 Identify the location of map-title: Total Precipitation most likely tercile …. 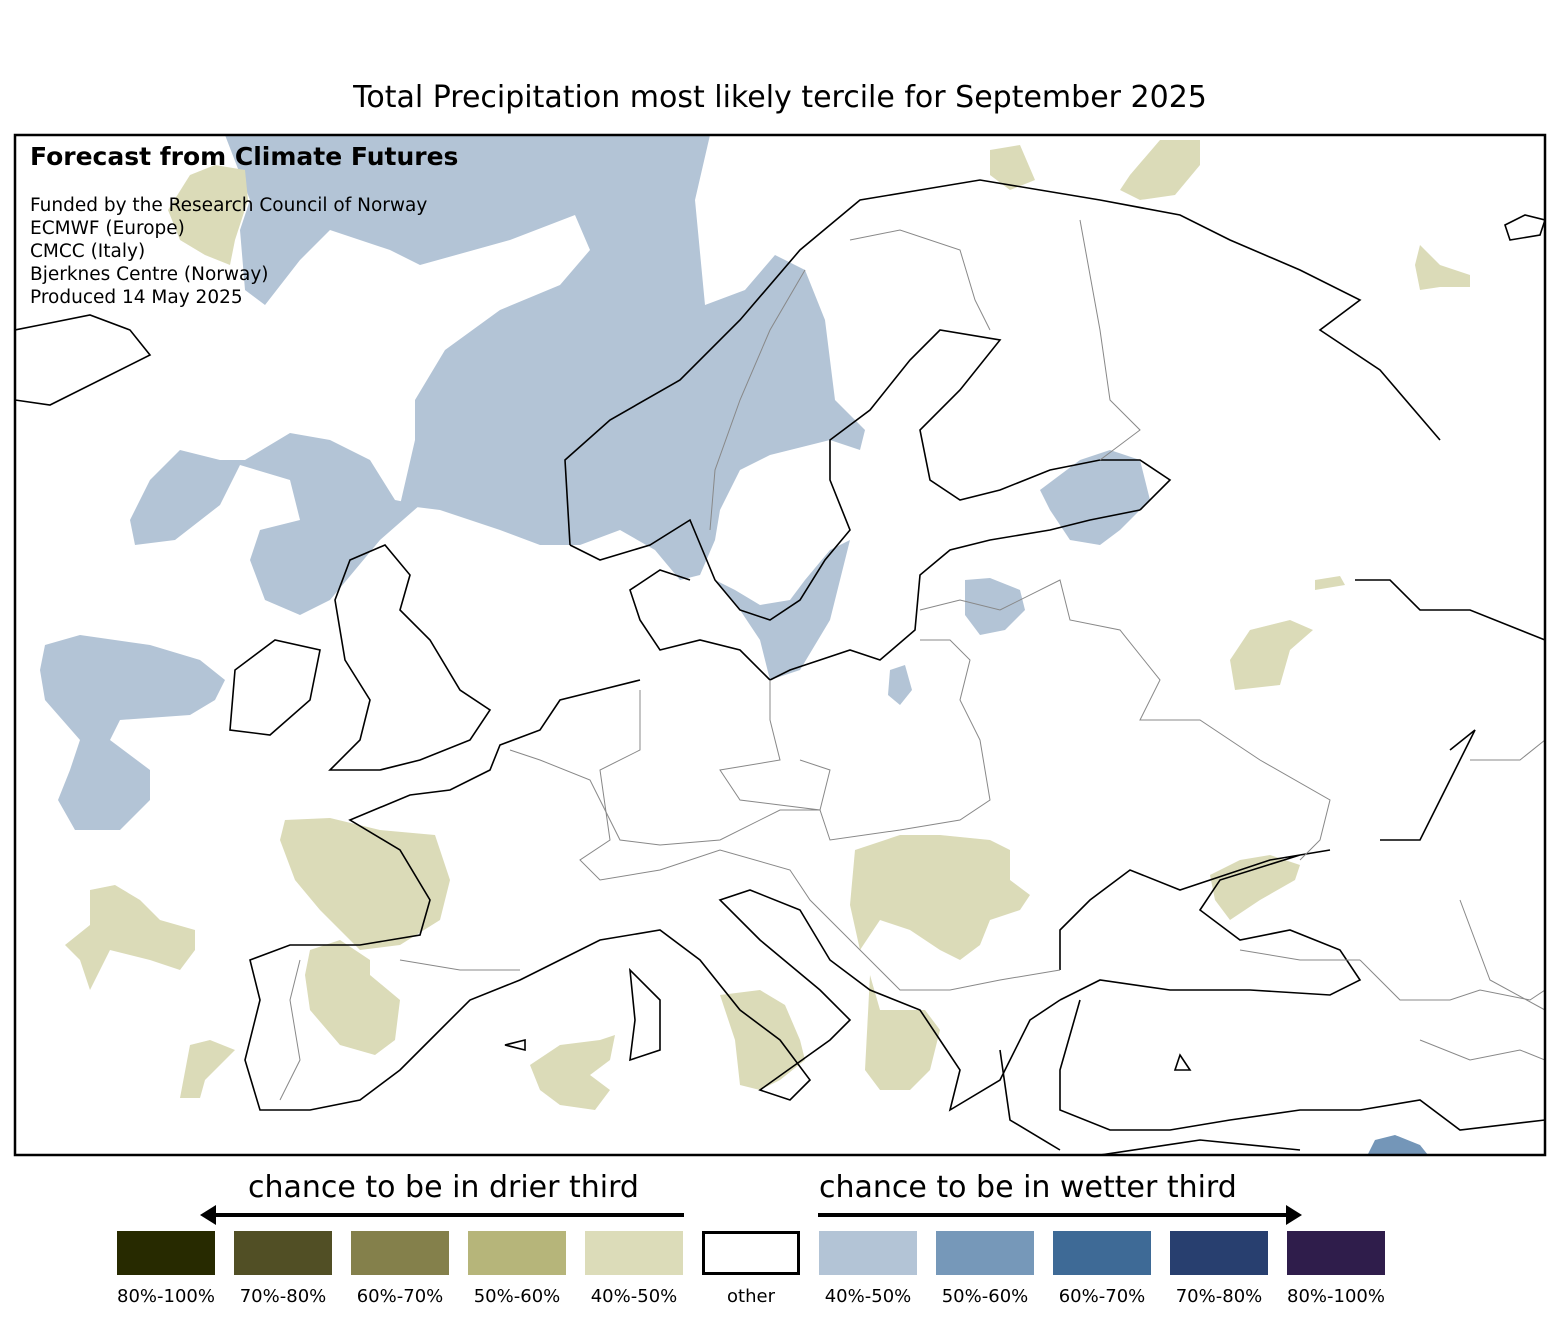
(780, 97).